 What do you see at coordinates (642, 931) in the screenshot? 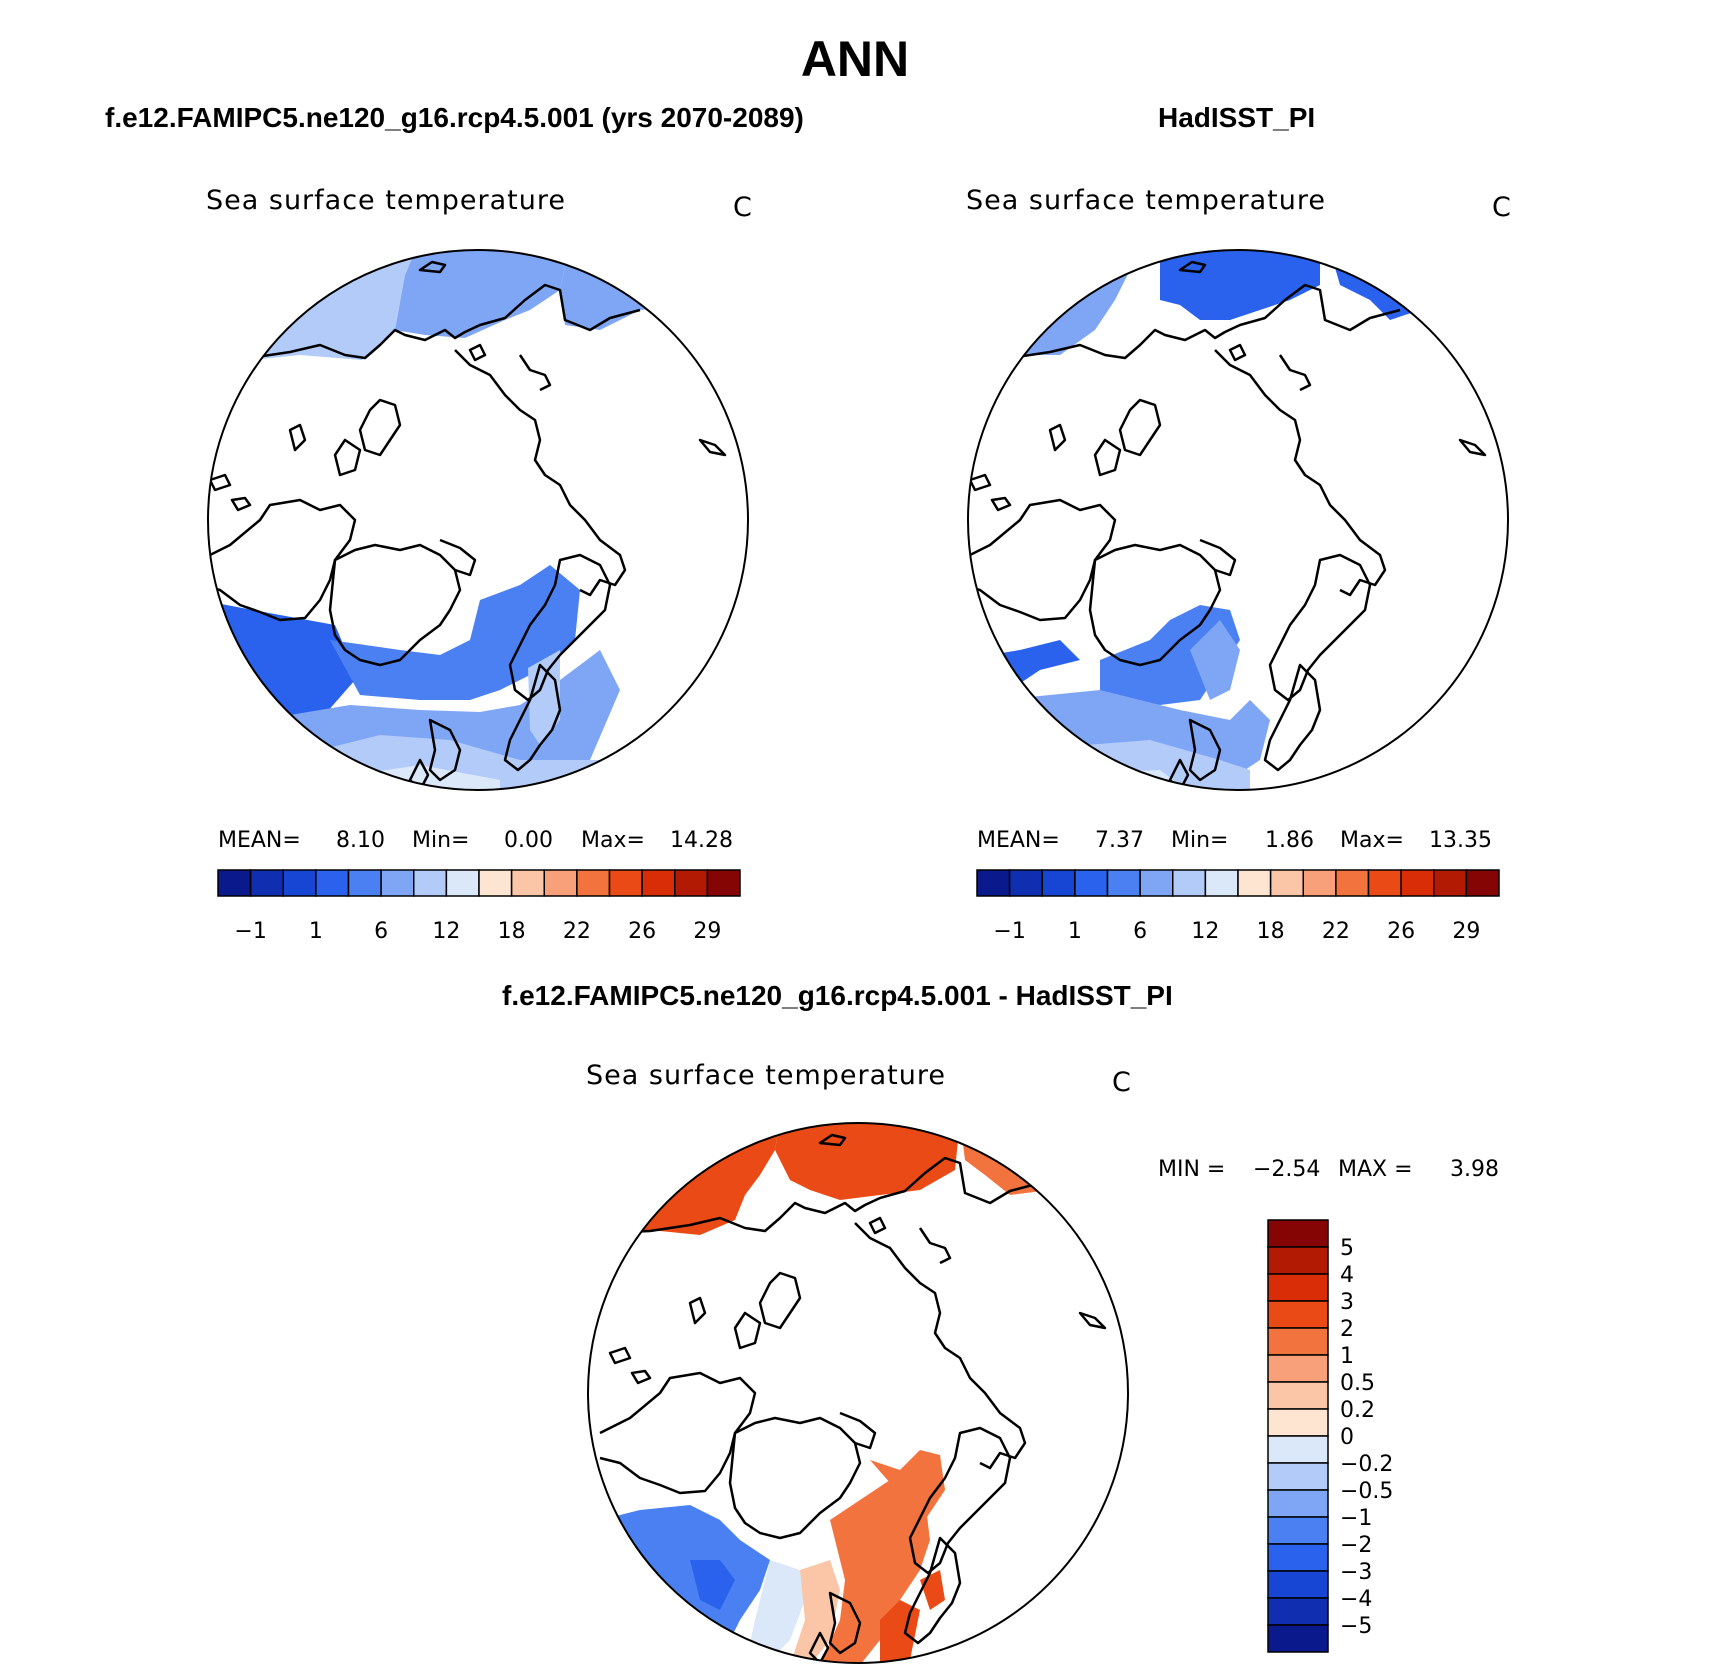
I see `panel1-colorbar-tick-label: 26` at bounding box center [642, 931].